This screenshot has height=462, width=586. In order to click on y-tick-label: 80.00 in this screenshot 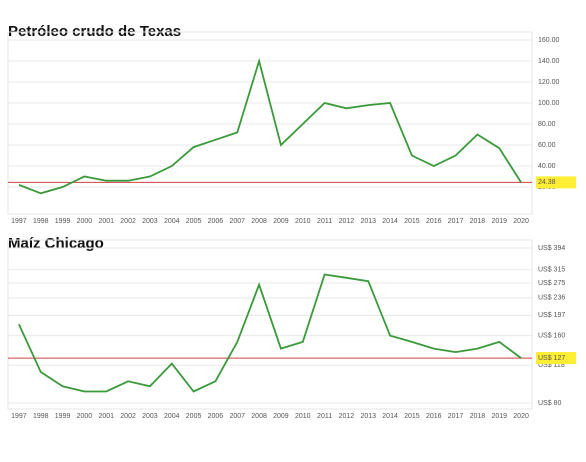, I will do `click(547, 124)`.